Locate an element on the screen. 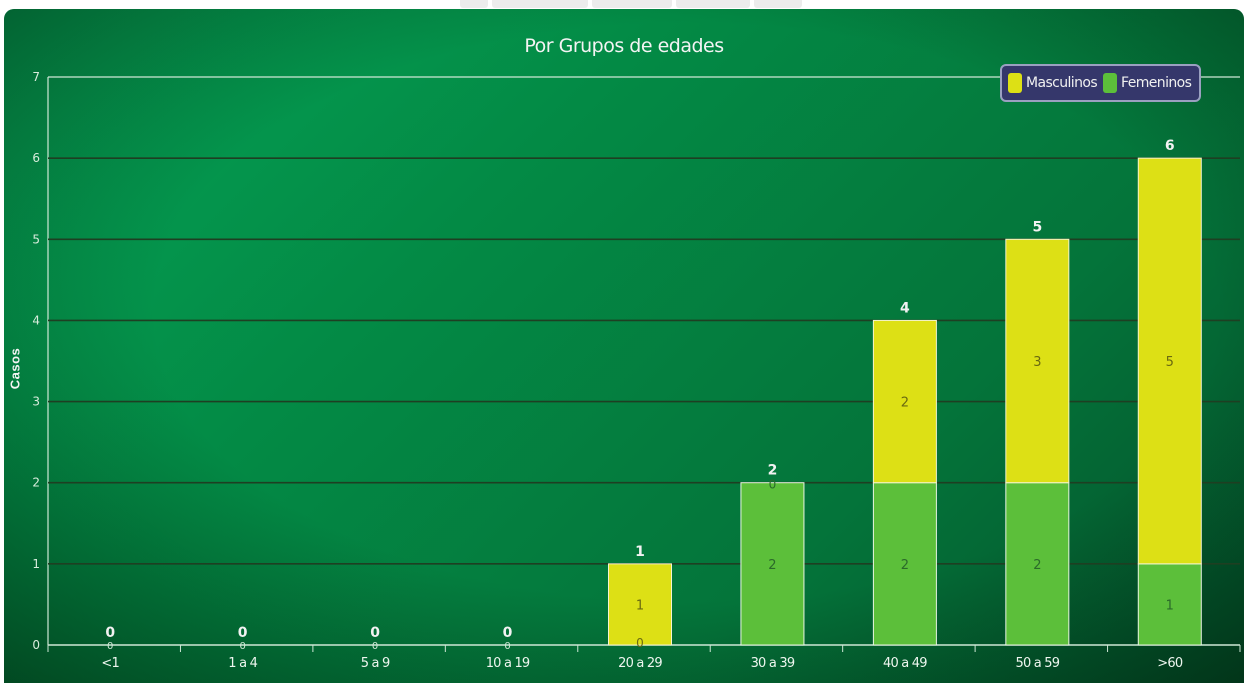  bar-total-label: 2 is located at coordinates (773, 471).